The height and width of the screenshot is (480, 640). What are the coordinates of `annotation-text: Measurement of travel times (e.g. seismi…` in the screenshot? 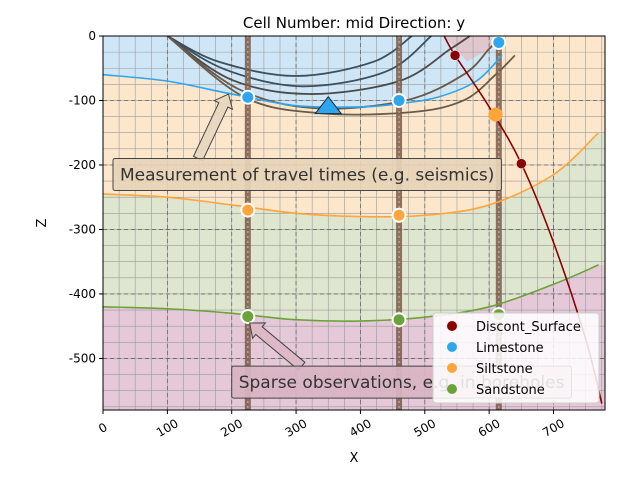 It's located at (307, 176).